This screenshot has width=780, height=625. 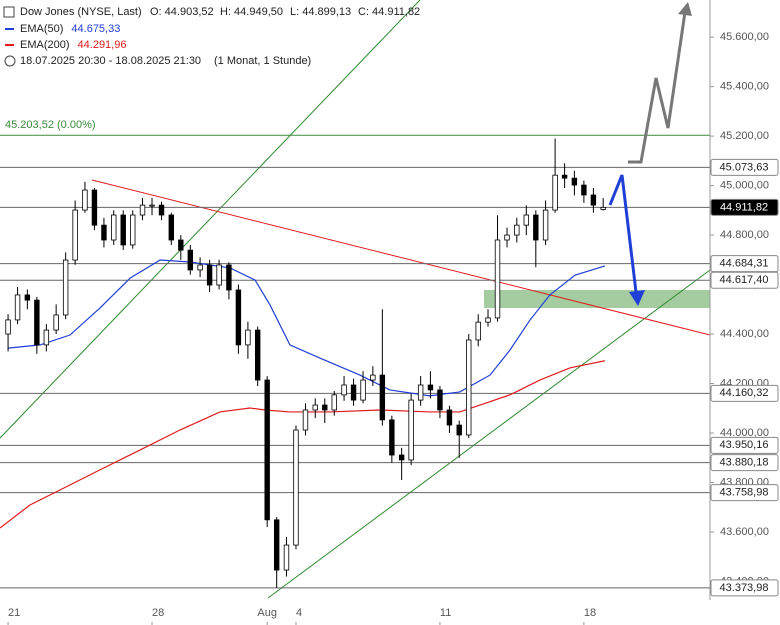 I want to click on level-label: 45.073,63, so click(x=744, y=167).